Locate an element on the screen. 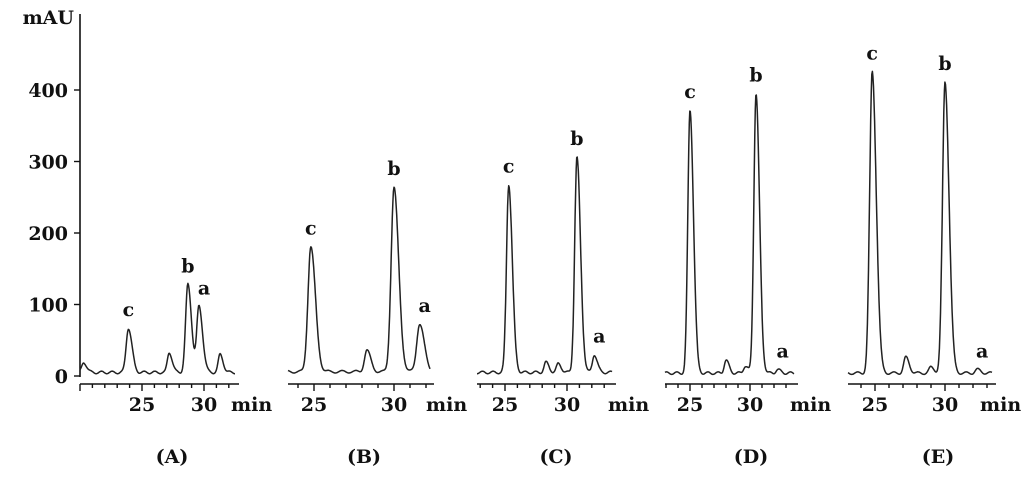  y-tick-label: 0 is located at coordinates (61, 377).